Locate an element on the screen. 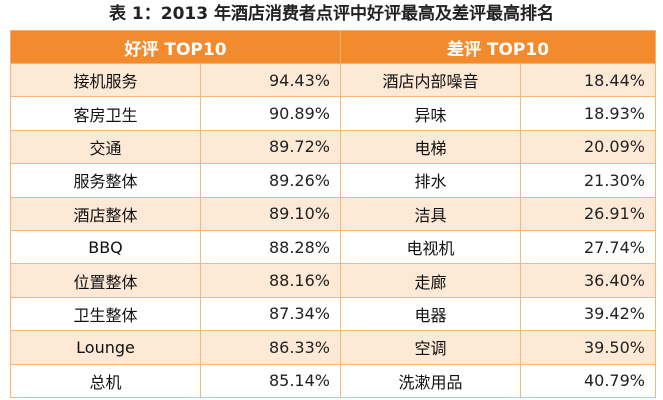  table-row: 交通 89.72% 电梯 20.09% is located at coordinates (333, 147).